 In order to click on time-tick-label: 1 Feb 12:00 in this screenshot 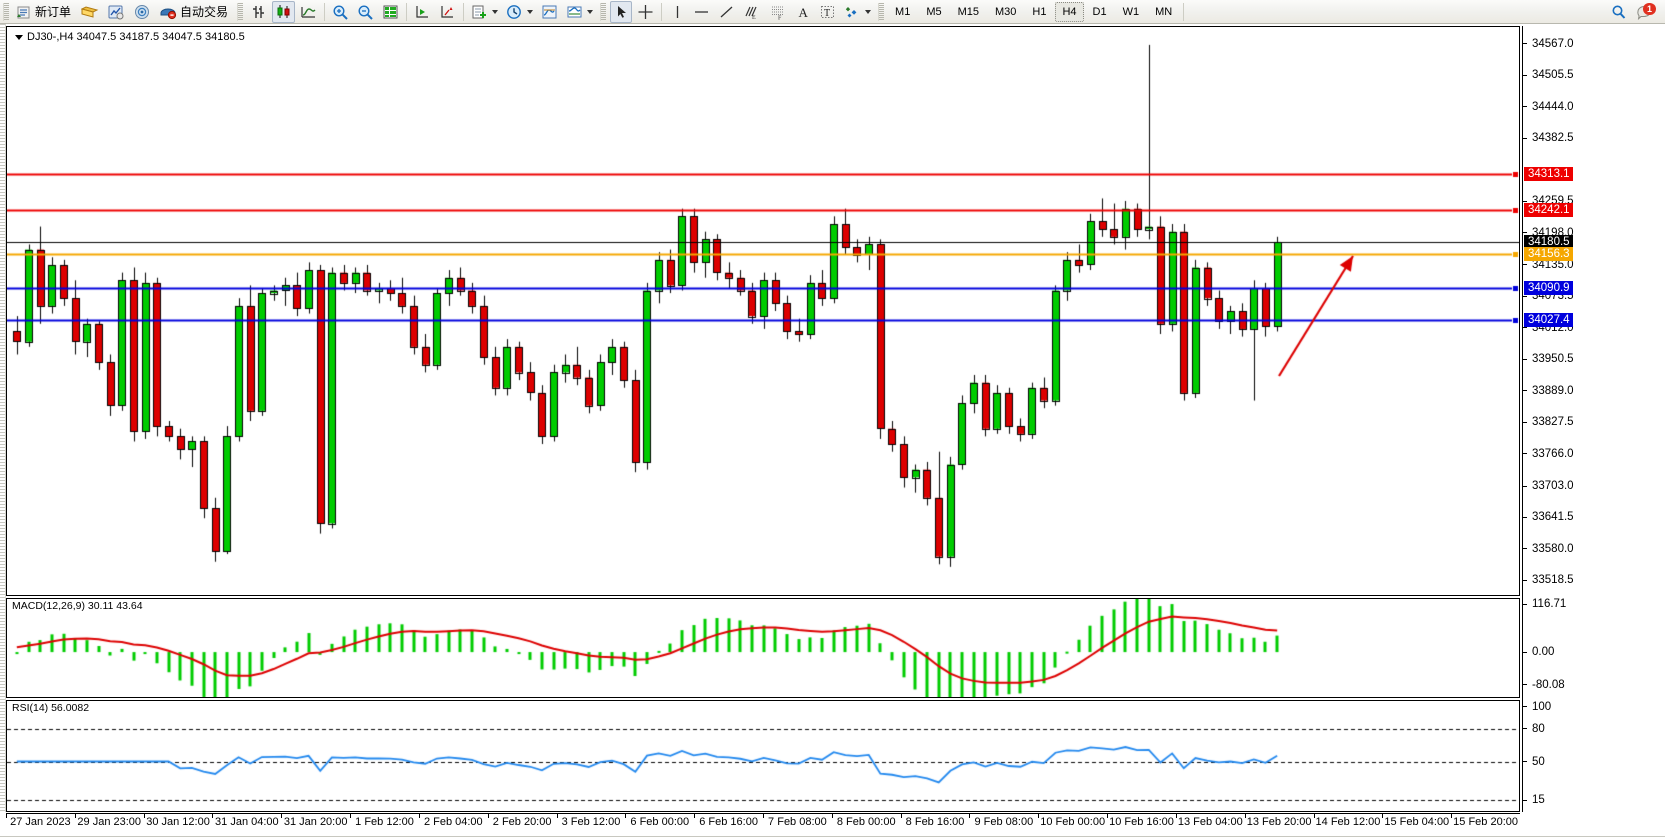, I will do `click(384, 822)`.